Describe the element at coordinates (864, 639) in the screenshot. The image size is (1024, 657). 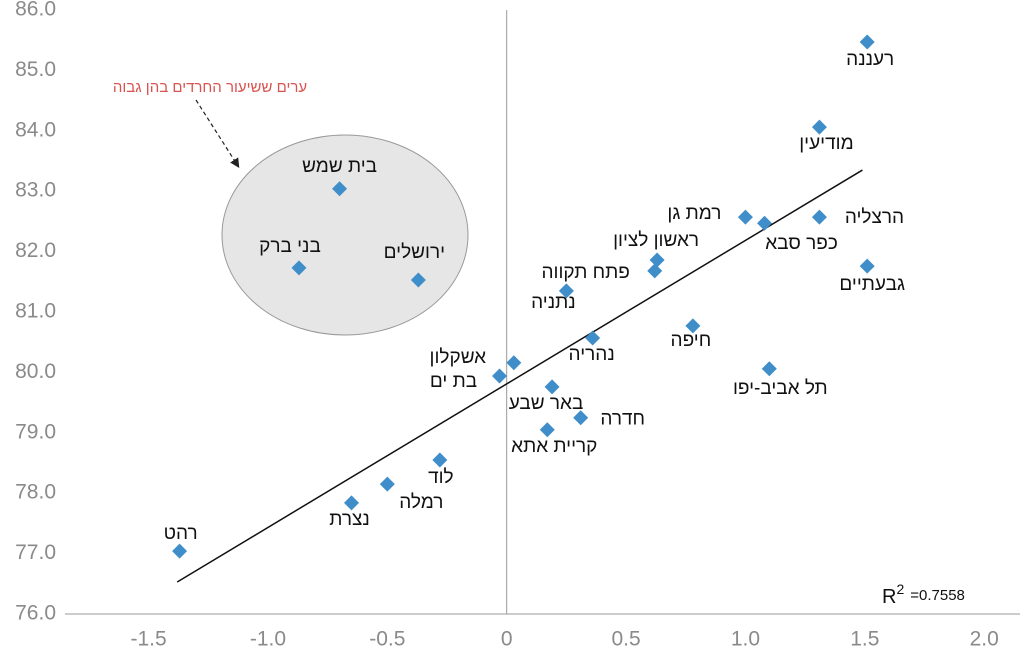
I see `x-tick-label: 1.5` at that location.